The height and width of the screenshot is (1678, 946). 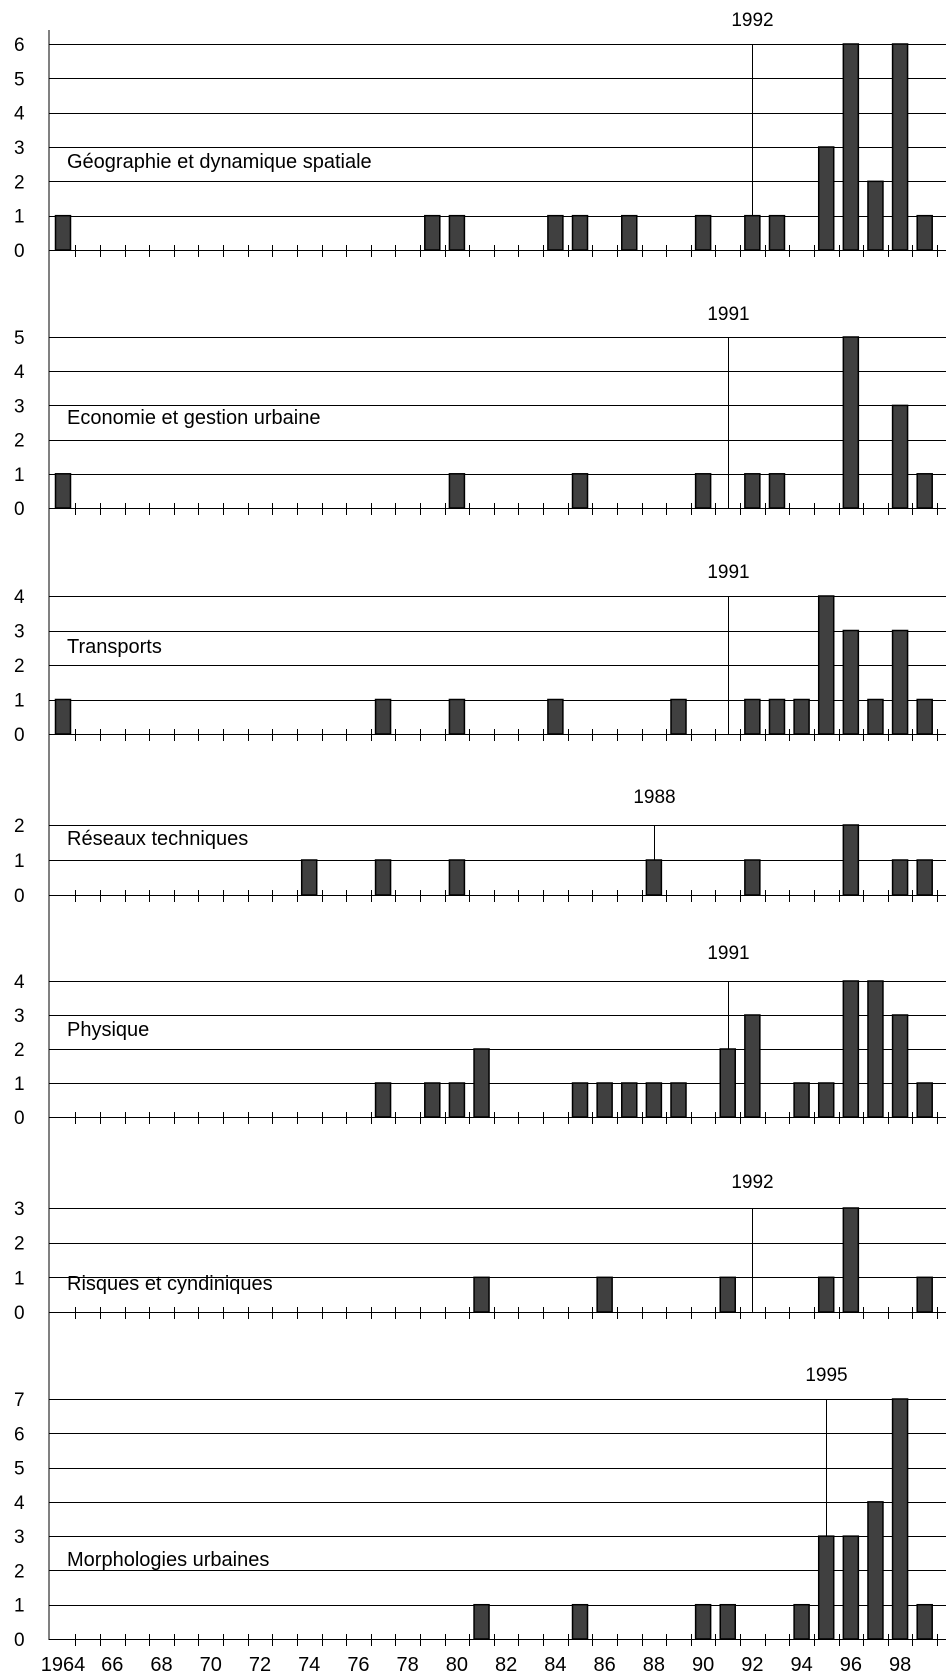 I want to click on x-tick-label: 78, so click(x=408, y=1665).